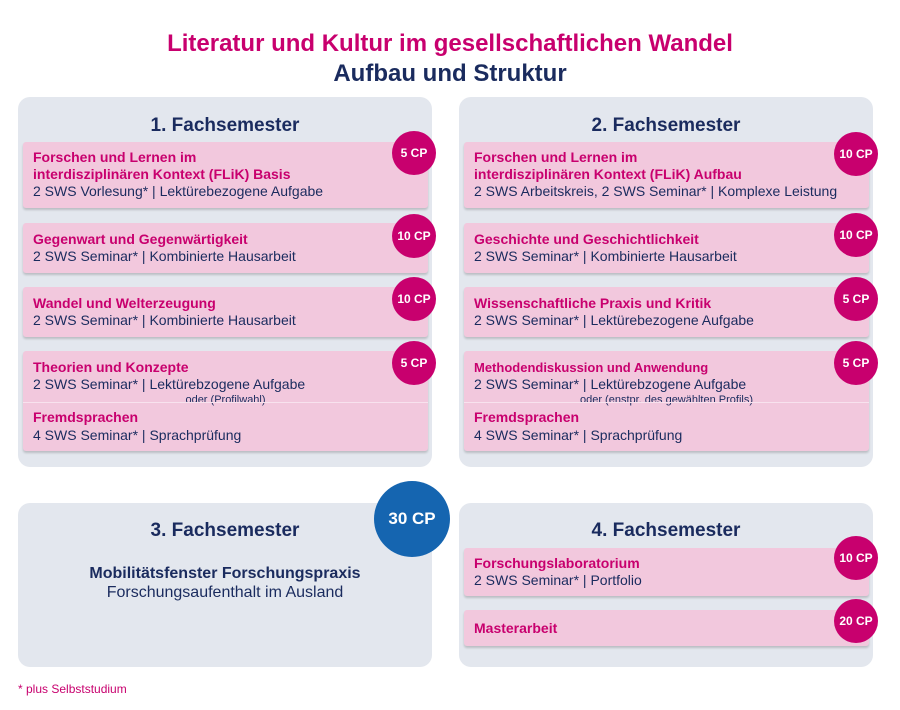  I want to click on module-title: Geschichte und Geschichtlichkeit, so click(586, 239).